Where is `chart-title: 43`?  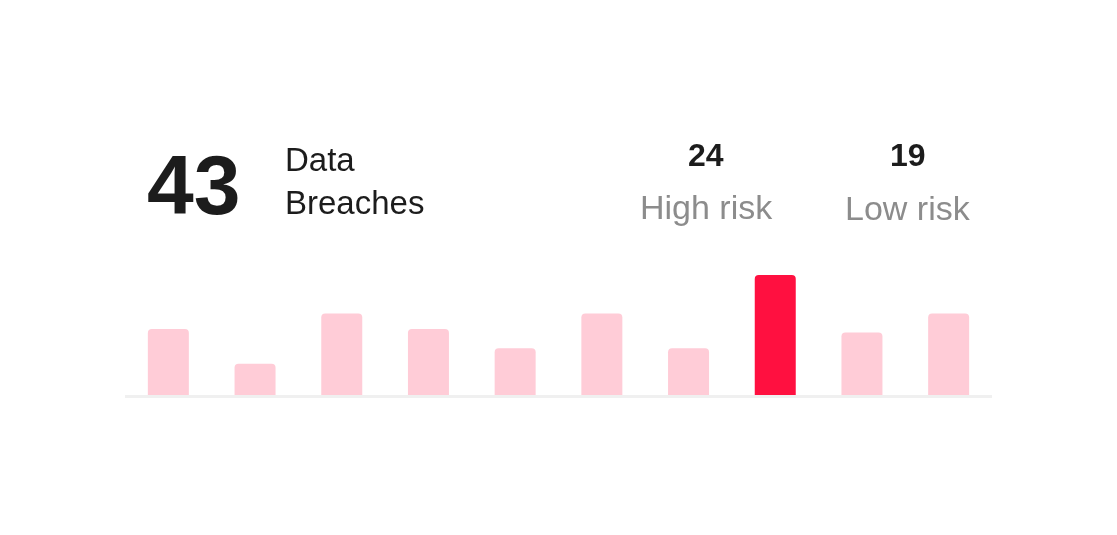
chart-title: 43 is located at coordinates (194, 185).